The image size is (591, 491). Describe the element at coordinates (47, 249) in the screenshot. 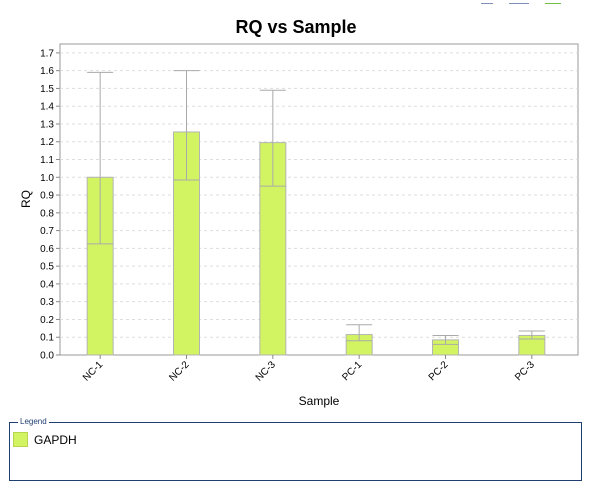

I see `y-tick-label: 0.6` at that location.